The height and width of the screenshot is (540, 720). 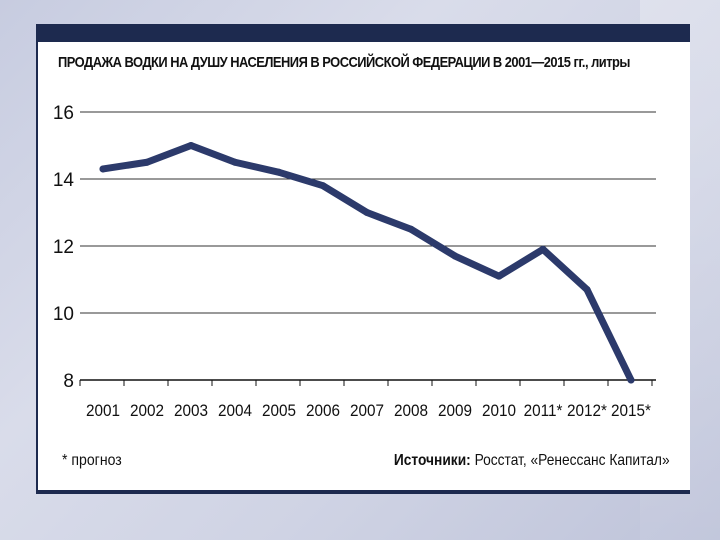 What do you see at coordinates (499, 410) in the screenshot?
I see `x-tick-label: 2010` at bounding box center [499, 410].